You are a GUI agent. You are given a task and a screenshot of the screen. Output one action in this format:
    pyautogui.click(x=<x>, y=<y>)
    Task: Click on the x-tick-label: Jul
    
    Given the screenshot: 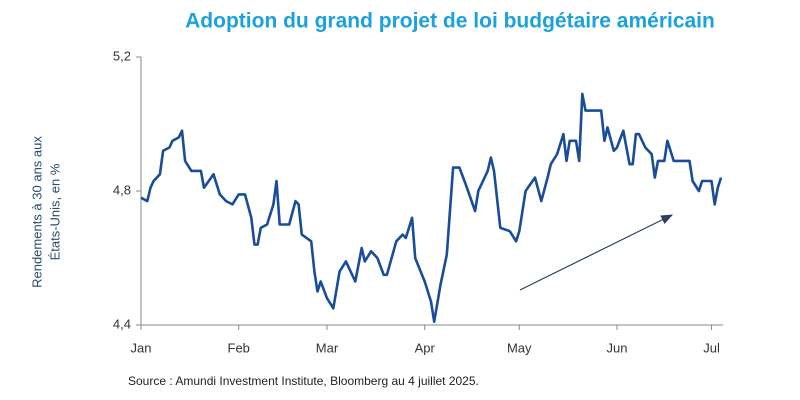 What is the action you would take?
    pyautogui.click(x=711, y=347)
    